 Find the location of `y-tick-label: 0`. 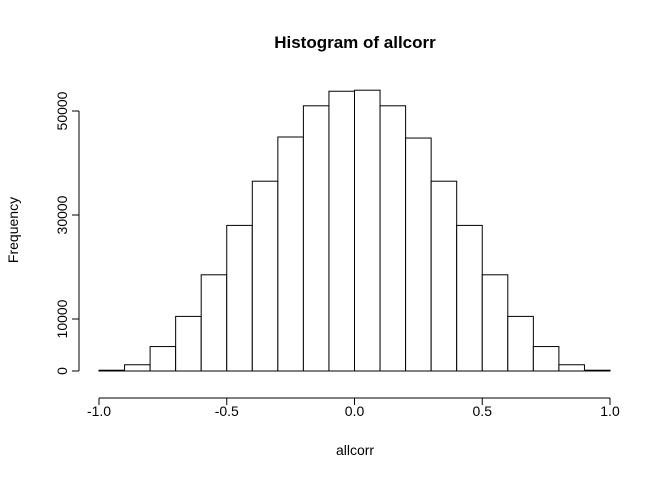

y-tick-label: 0 is located at coordinates (62, 371).